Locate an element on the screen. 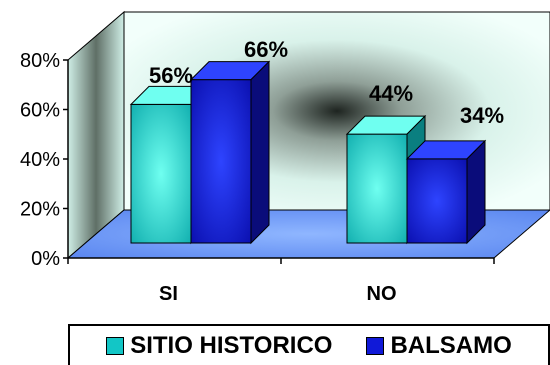  legend-item-balsamo: BALSAMO is located at coordinates (439, 345).